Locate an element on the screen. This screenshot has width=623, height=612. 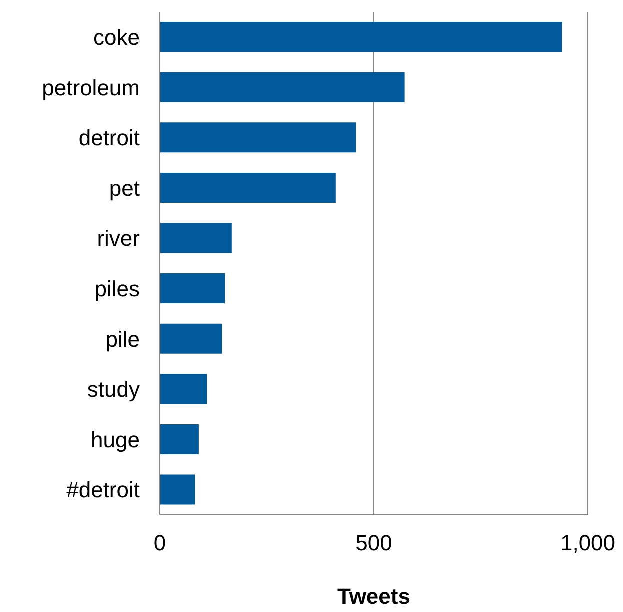
y-tick-label: pet is located at coordinates (124, 188).